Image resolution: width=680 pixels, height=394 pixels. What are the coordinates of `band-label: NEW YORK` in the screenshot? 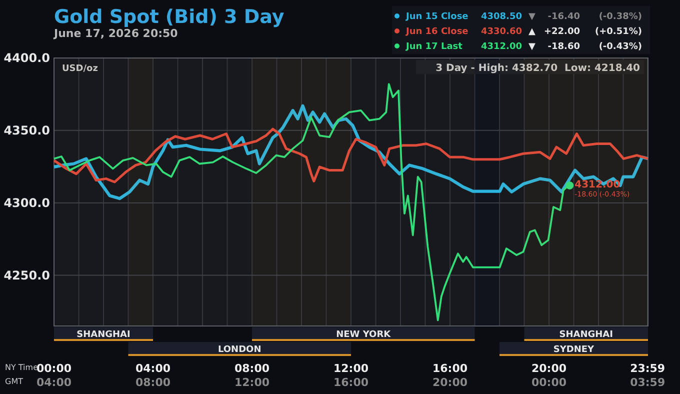 It's located at (364, 335).